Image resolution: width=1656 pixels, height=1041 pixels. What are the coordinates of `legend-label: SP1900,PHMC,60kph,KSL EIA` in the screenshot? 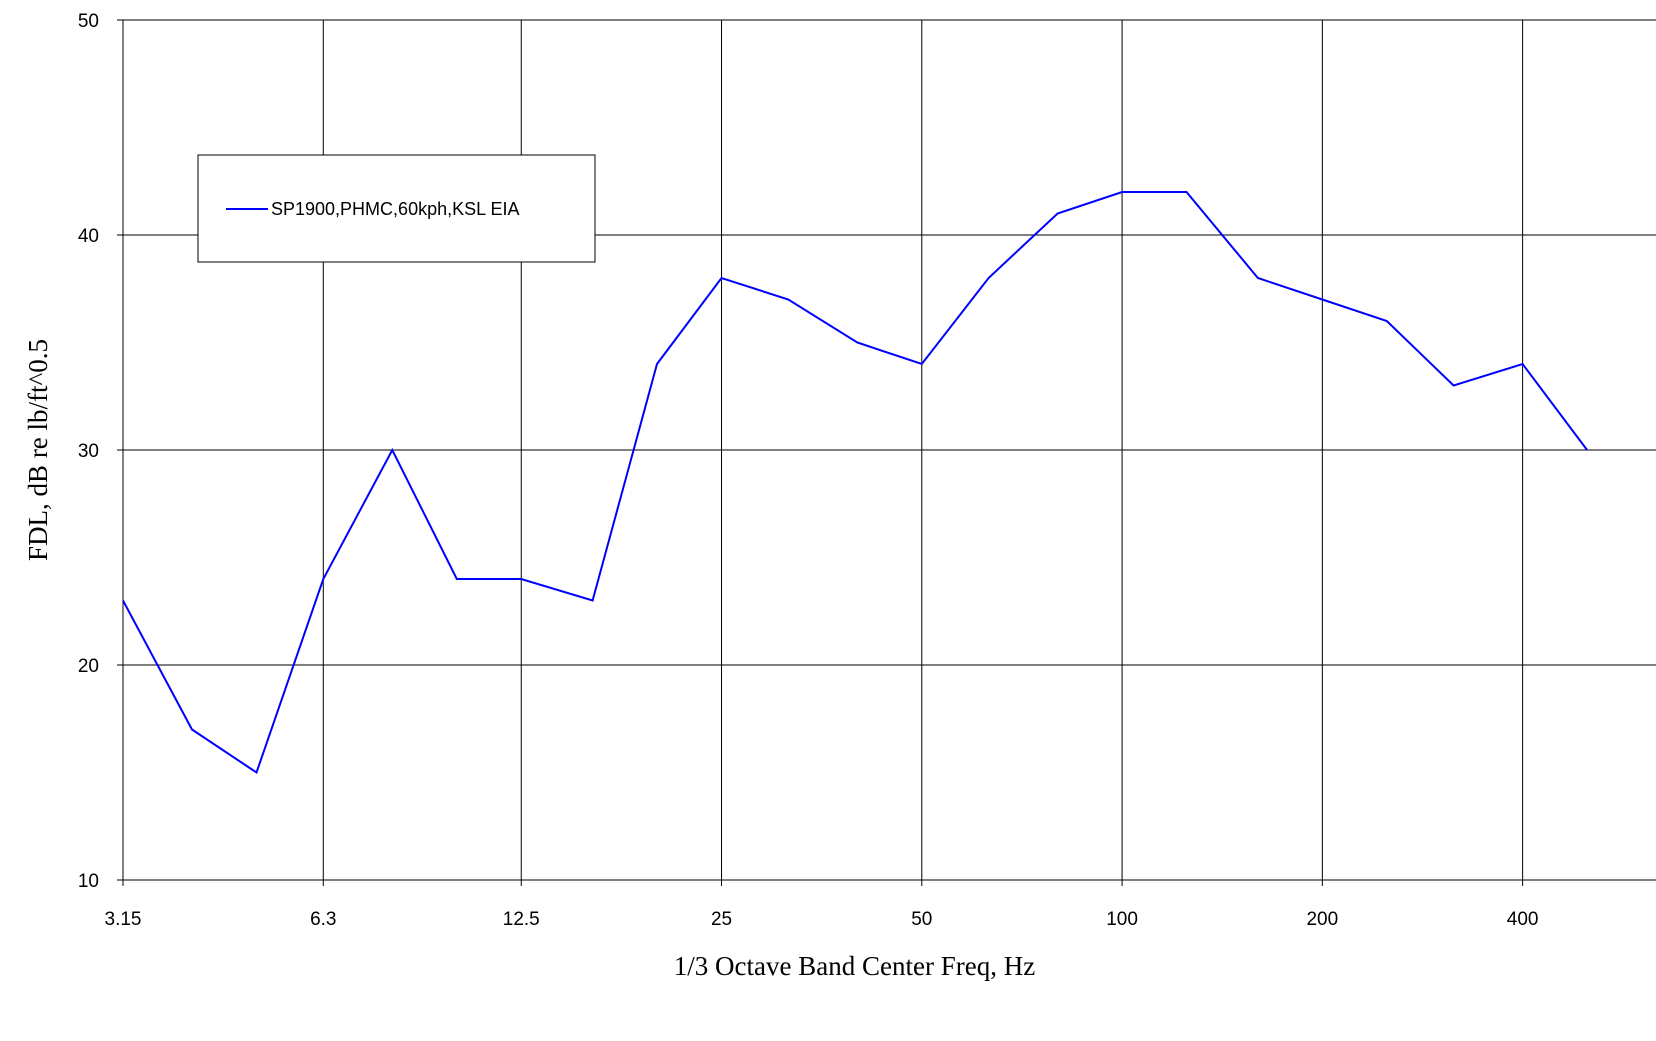 It's located at (395, 209).